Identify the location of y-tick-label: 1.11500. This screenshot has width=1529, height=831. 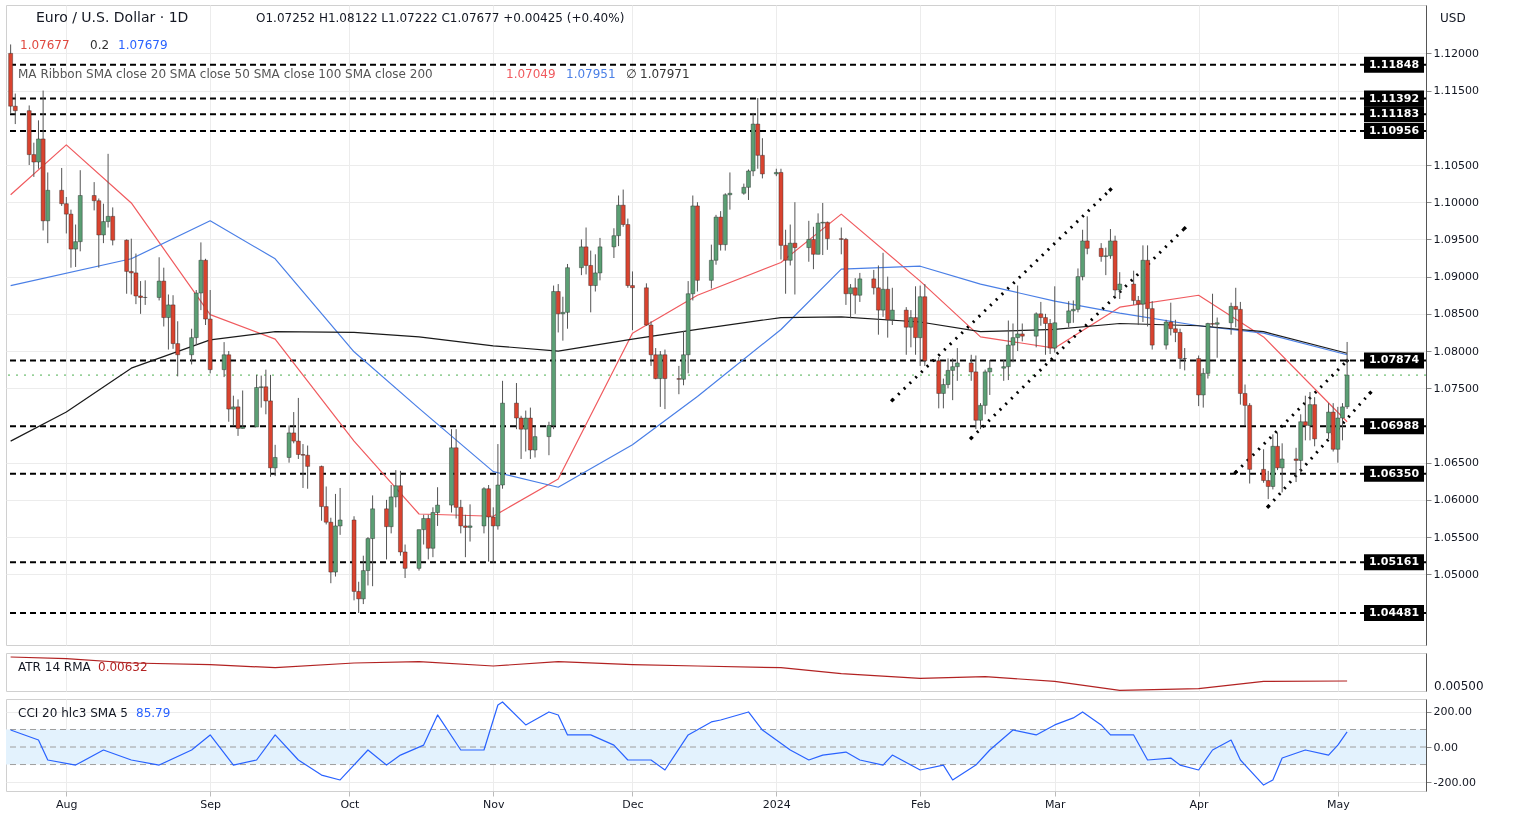
(1456, 91).